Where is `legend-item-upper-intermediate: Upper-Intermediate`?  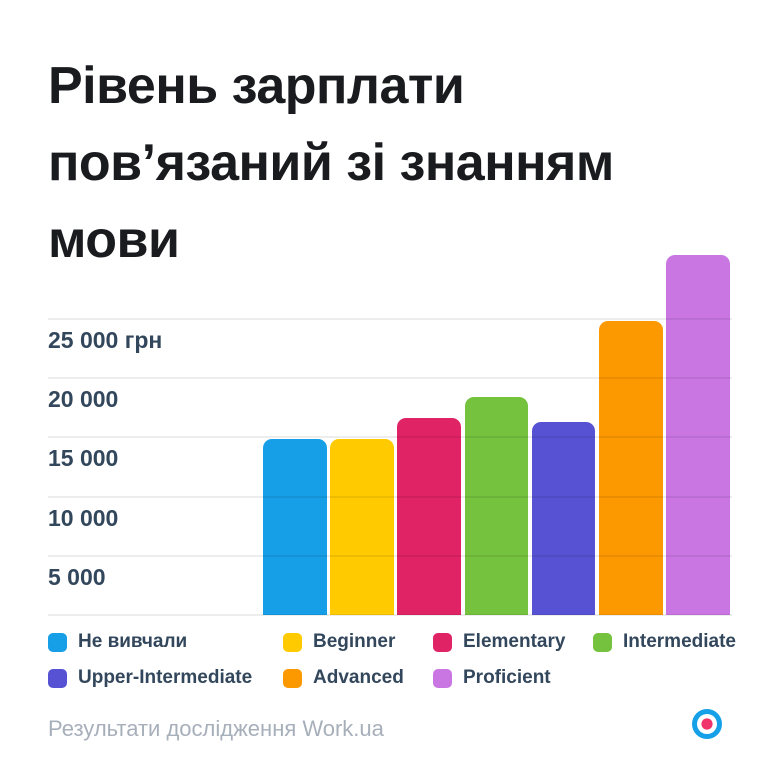
legend-item-upper-intermediate: Upper-Intermediate is located at coordinates (150, 677).